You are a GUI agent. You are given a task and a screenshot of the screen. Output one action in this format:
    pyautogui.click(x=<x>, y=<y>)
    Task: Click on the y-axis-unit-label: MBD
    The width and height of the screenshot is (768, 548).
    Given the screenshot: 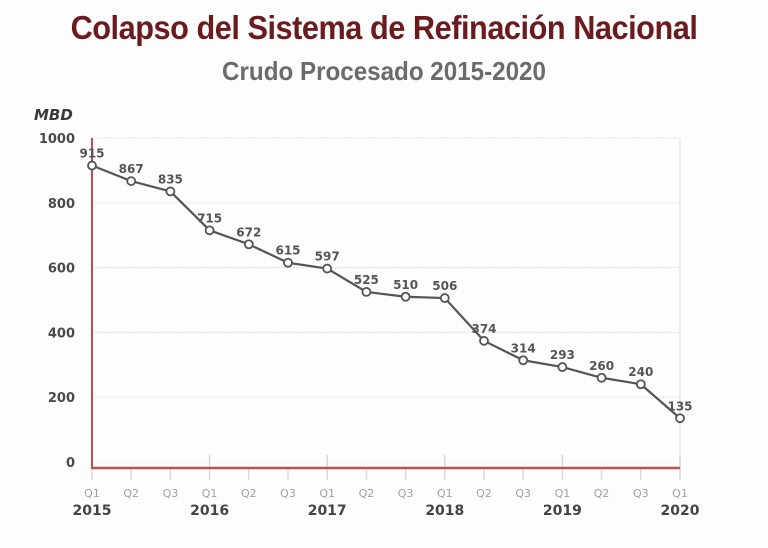 What is the action you would take?
    pyautogui.click(x=53, y=115)
    